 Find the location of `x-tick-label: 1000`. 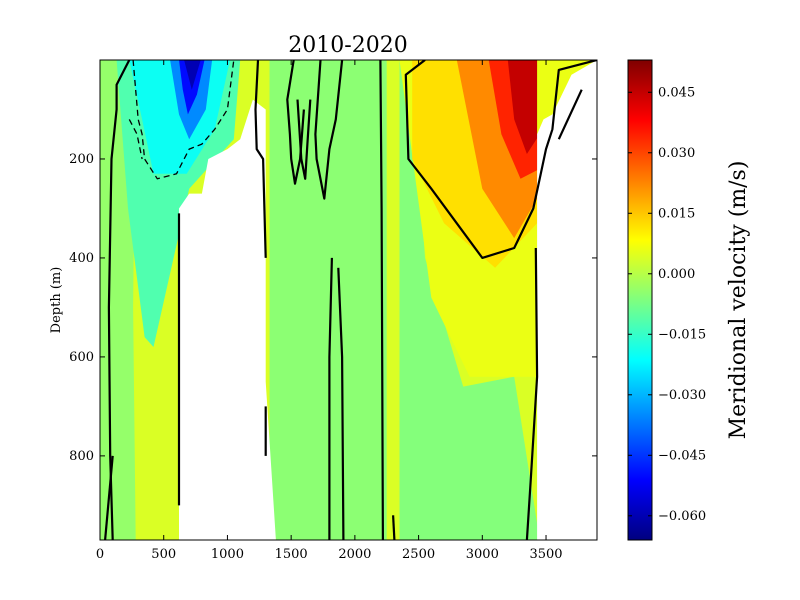

x-tick-label: 1000 is located at coordinates (227, 554).